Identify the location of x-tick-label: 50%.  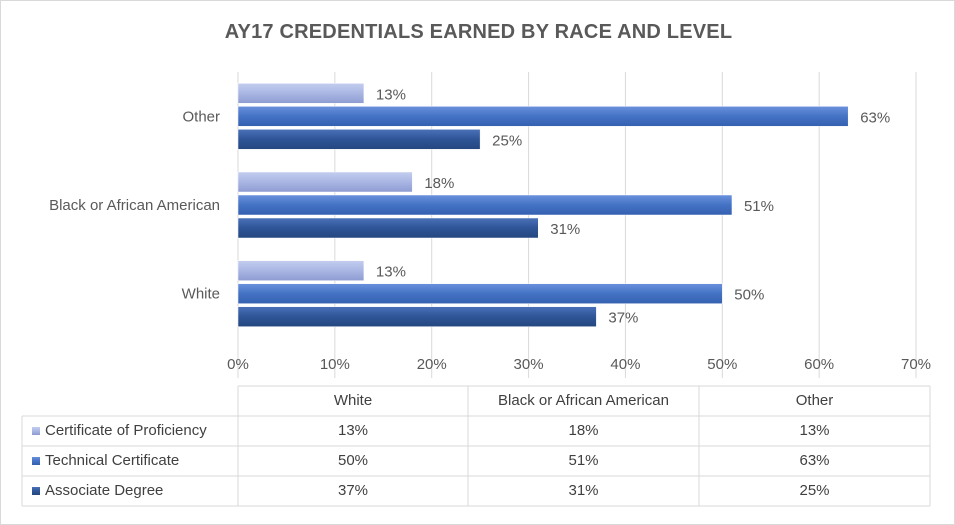
(722, 364).